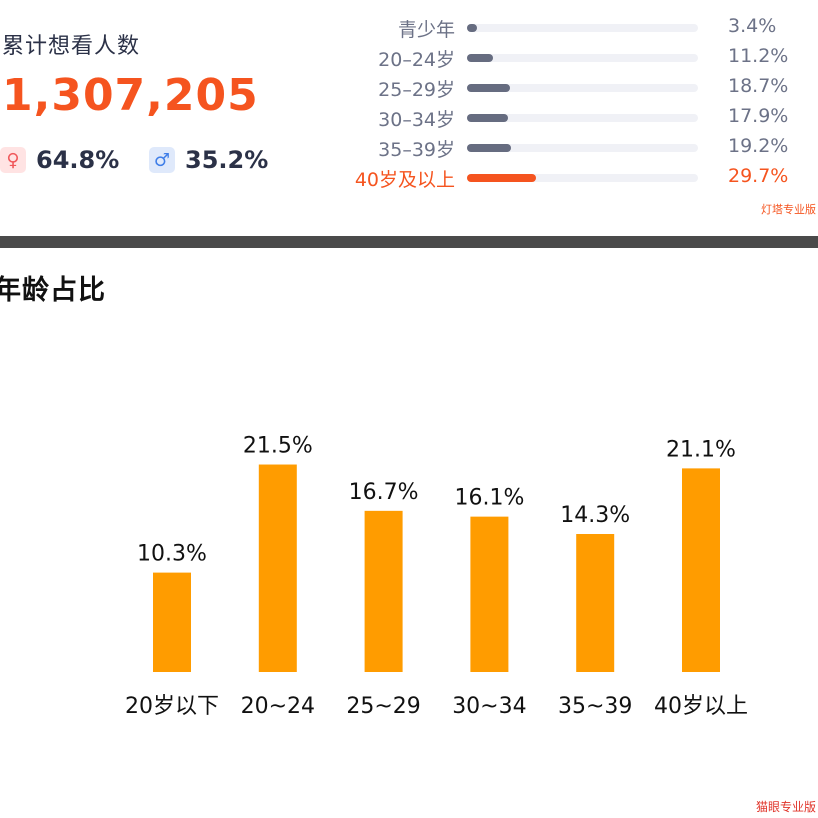  What do you see at coordinates (53, 290) in the screenshot?
I see `age-share-title: 年龄占比` at bounding box center [53, 290].